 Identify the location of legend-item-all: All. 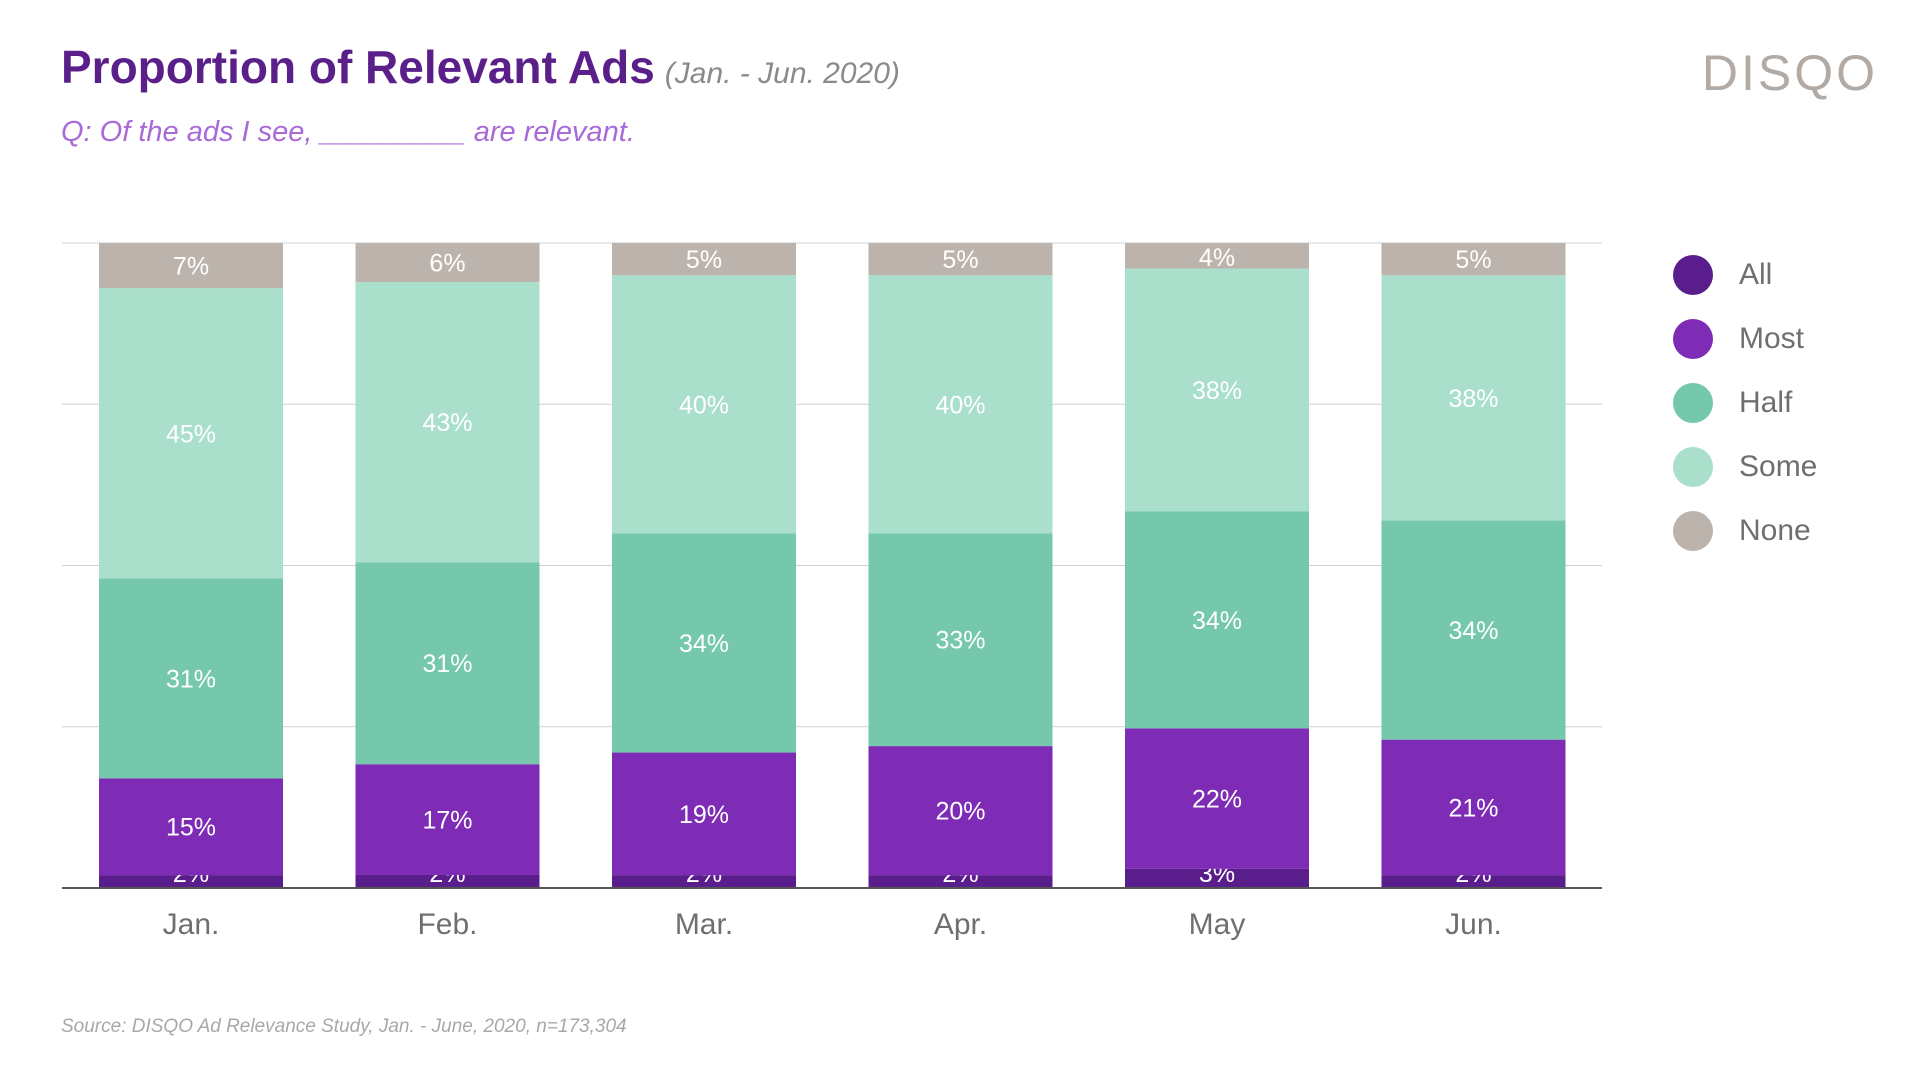
(1745, 275).